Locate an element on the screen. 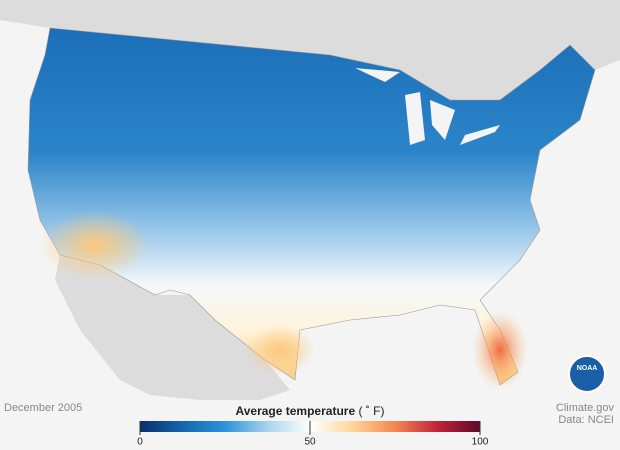 The image size is (620, 450). texas-warmth is located at coordinates (280, 350).